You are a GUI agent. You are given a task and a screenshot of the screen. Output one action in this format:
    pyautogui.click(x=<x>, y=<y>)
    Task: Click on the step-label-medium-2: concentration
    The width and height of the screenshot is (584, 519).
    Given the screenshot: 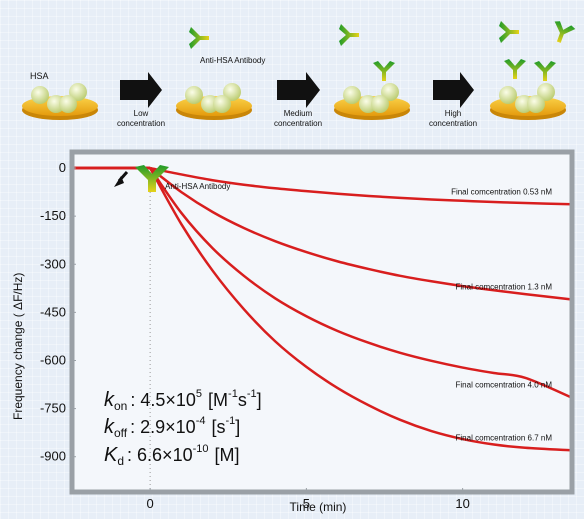 What is the action you would take?
    pyautogui.click(x=298, y=123)
    